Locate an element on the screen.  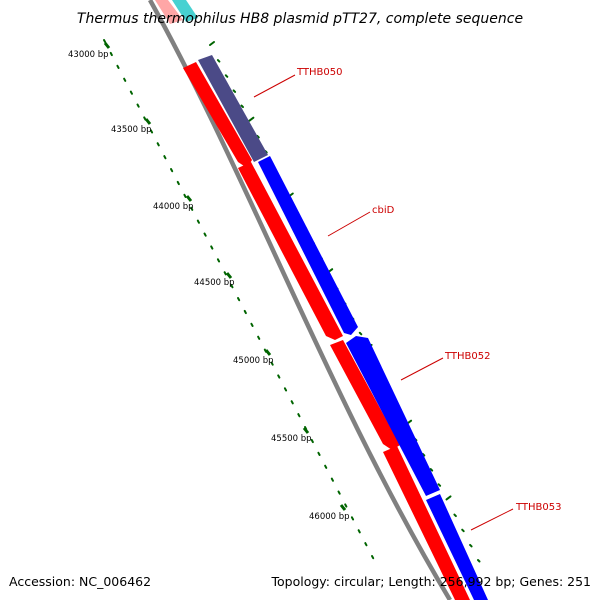
top-partial-features is located at coordinates (176, 12).